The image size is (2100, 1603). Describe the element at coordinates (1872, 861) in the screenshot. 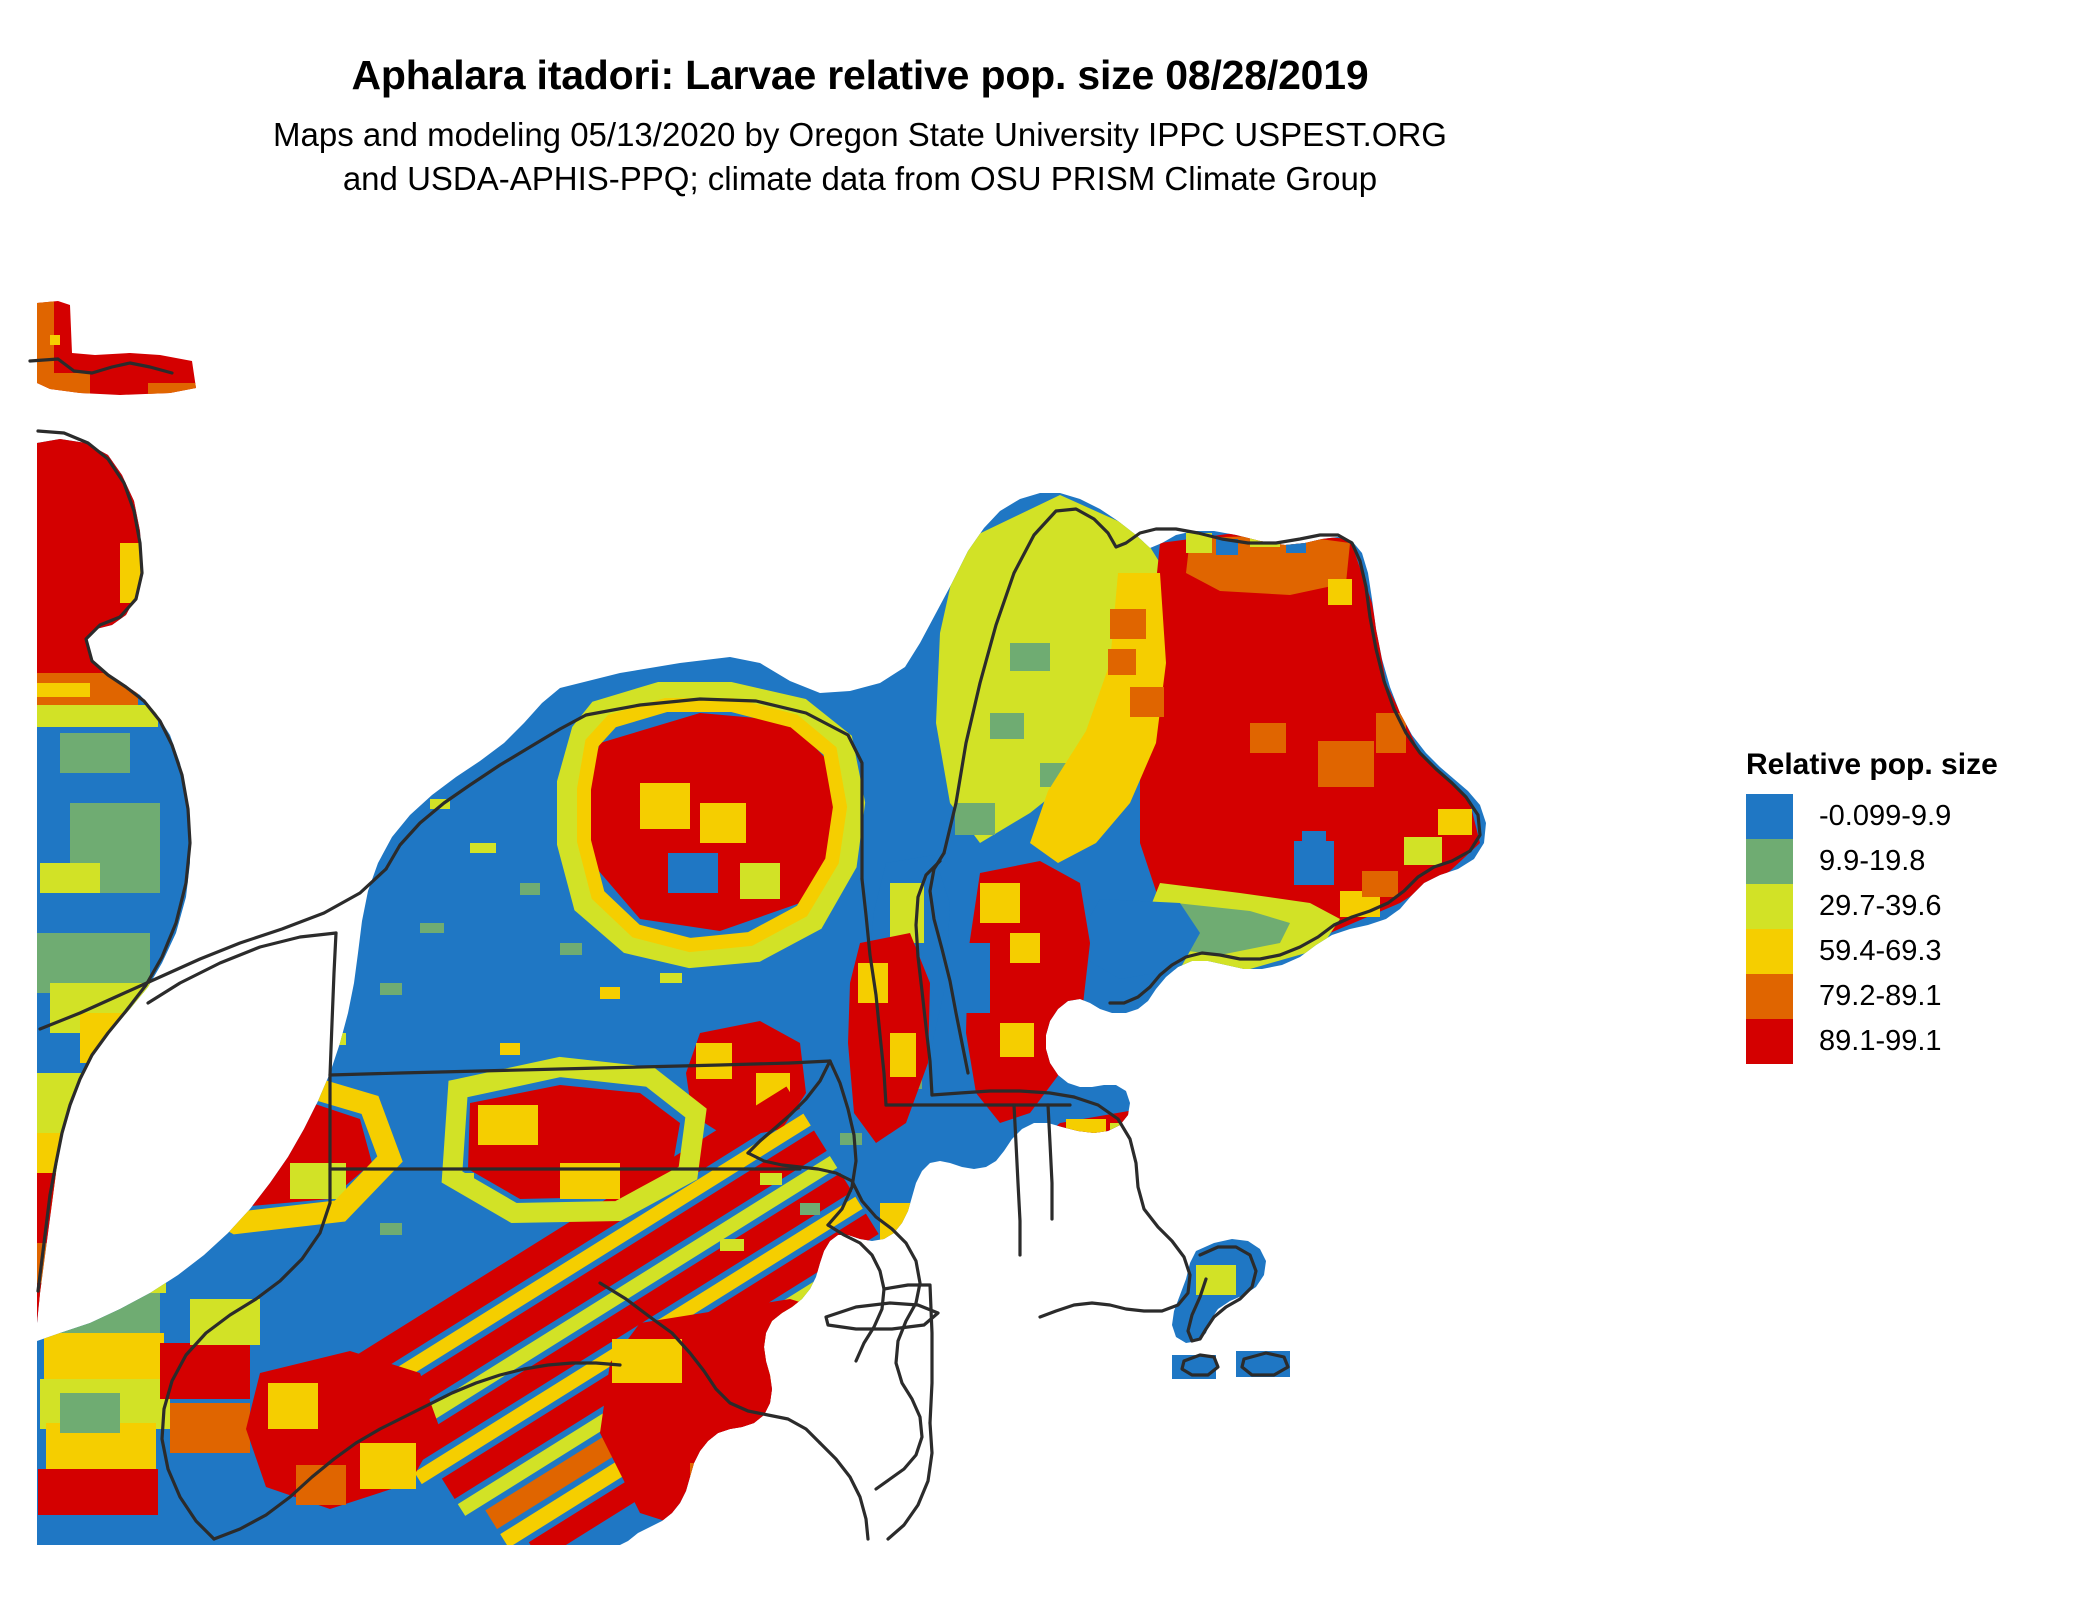

I see `legend-label: 9.9-19.8` at that location.